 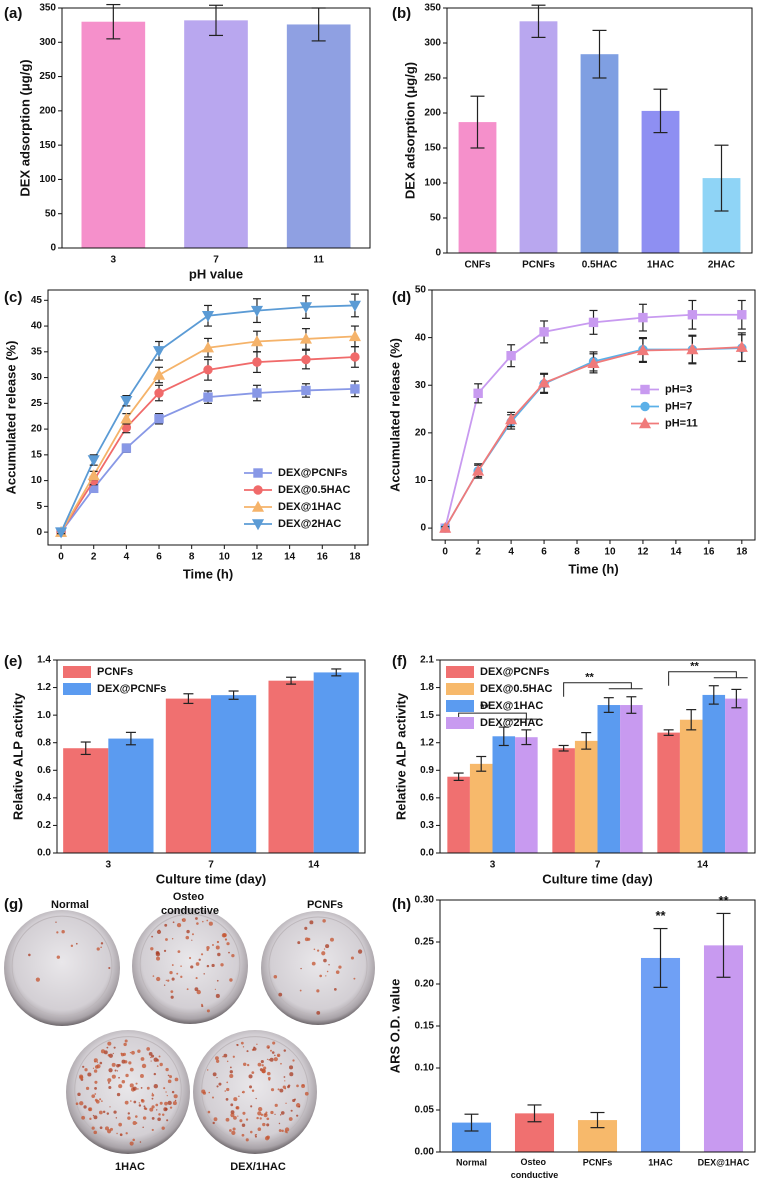 What do you see at coordinates (44, 853) in the screenshot?
I see `y-tick-label: 0.0` at bounding box center [44, 853].